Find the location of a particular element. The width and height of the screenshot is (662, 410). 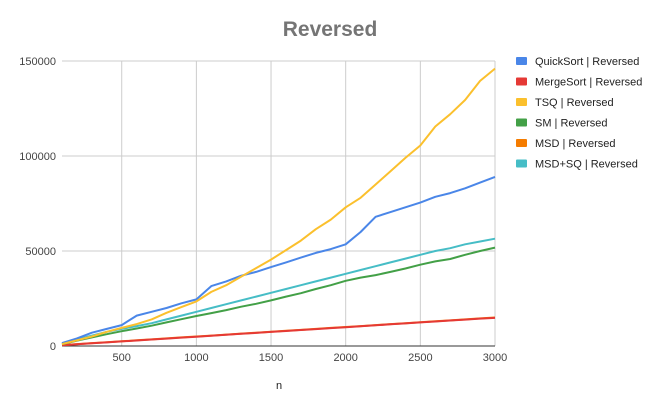

x-tick-label: 2500 is located at coordinates (420, 358).